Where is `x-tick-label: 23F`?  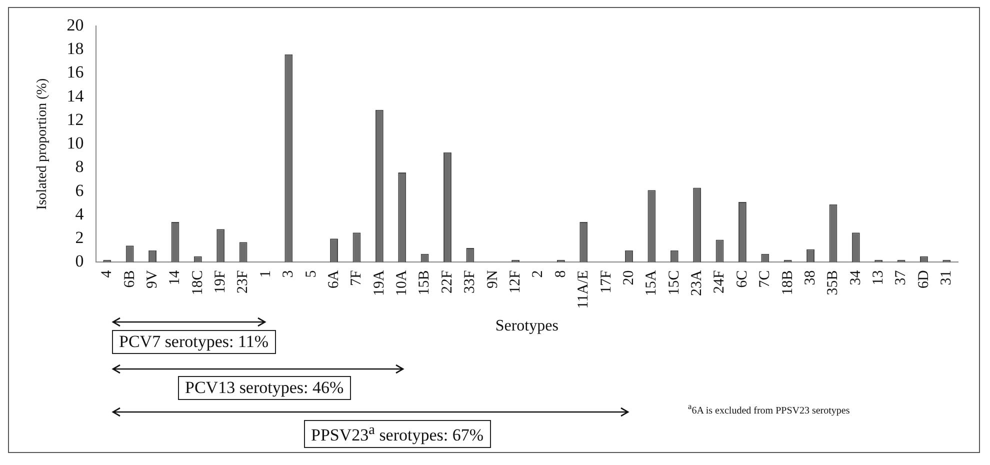 x-tick-label: 23F is located at coordinates (243, 282).